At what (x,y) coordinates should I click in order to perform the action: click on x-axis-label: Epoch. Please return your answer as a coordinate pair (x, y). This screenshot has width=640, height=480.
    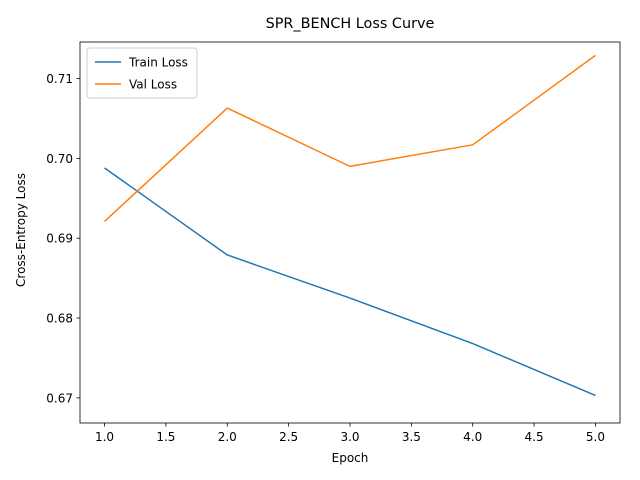
    Looking at the image, I should click on (350, 458).